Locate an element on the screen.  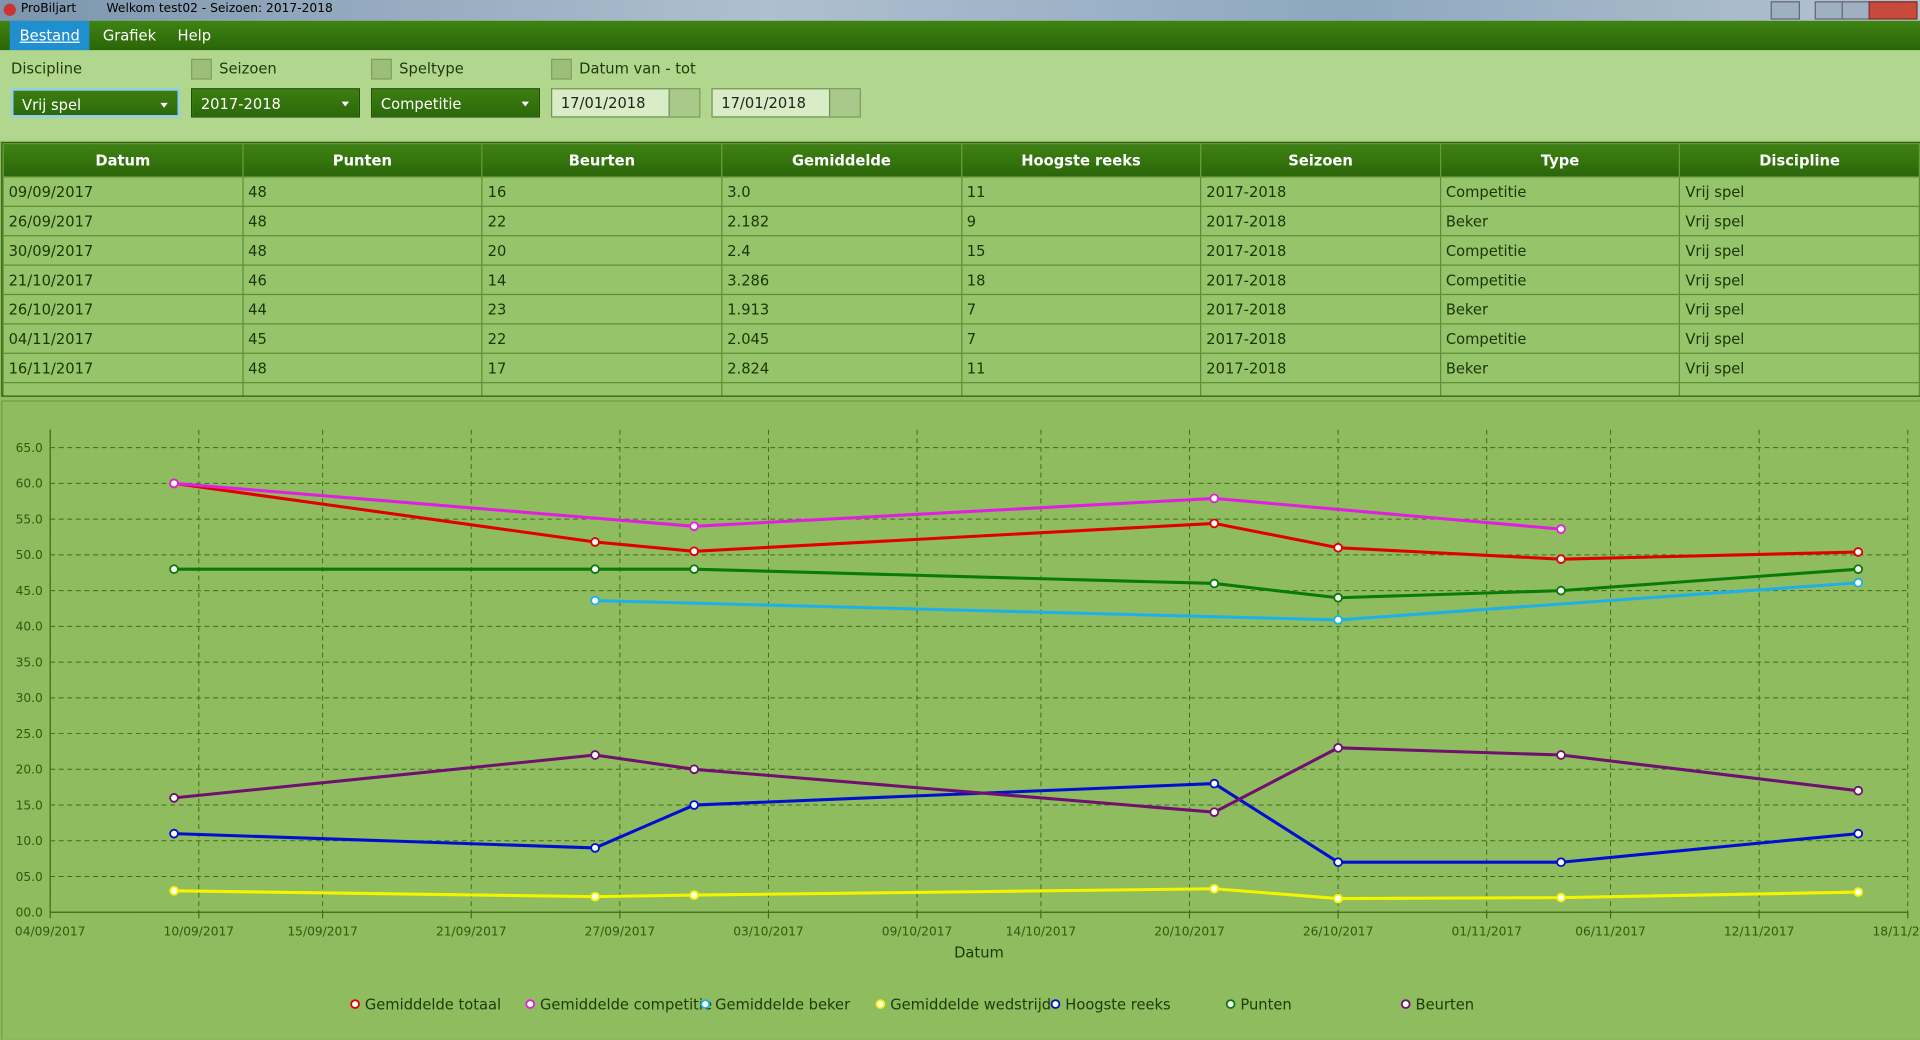
y-tick-label: 00.0 is located at coordinates (29, 913).